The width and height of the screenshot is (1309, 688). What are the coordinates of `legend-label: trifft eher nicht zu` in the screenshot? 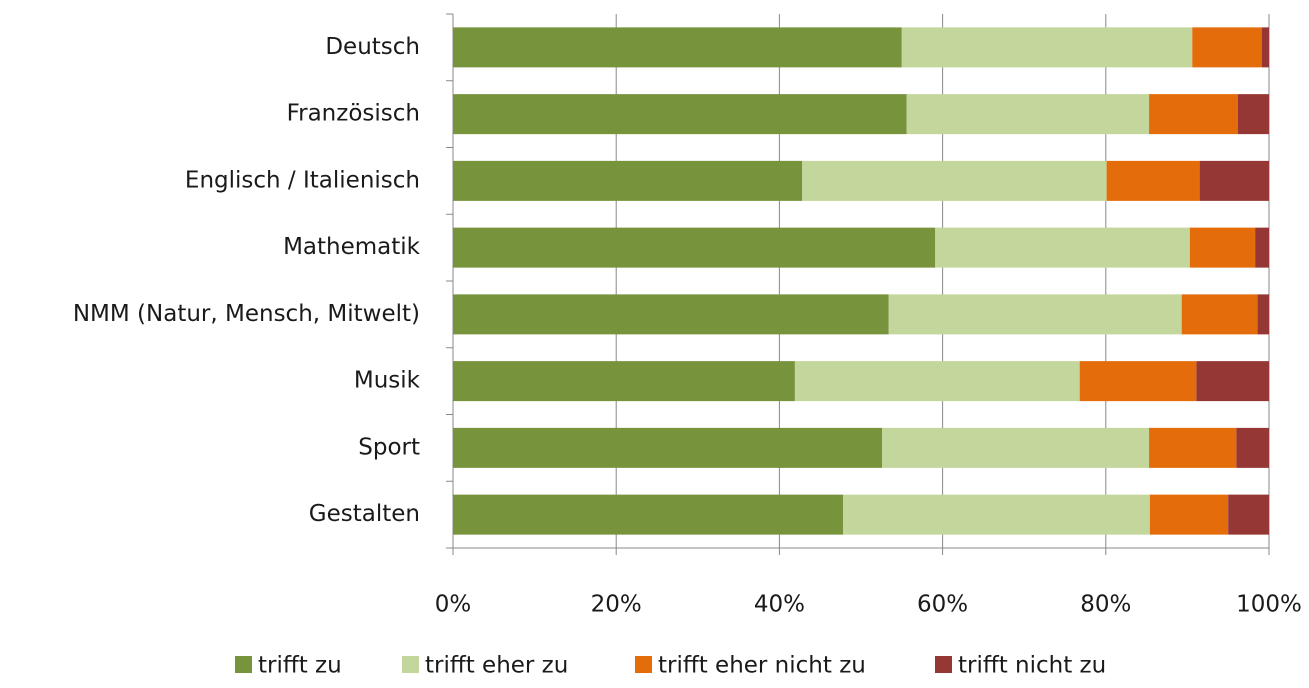 It's located at (762, 666).